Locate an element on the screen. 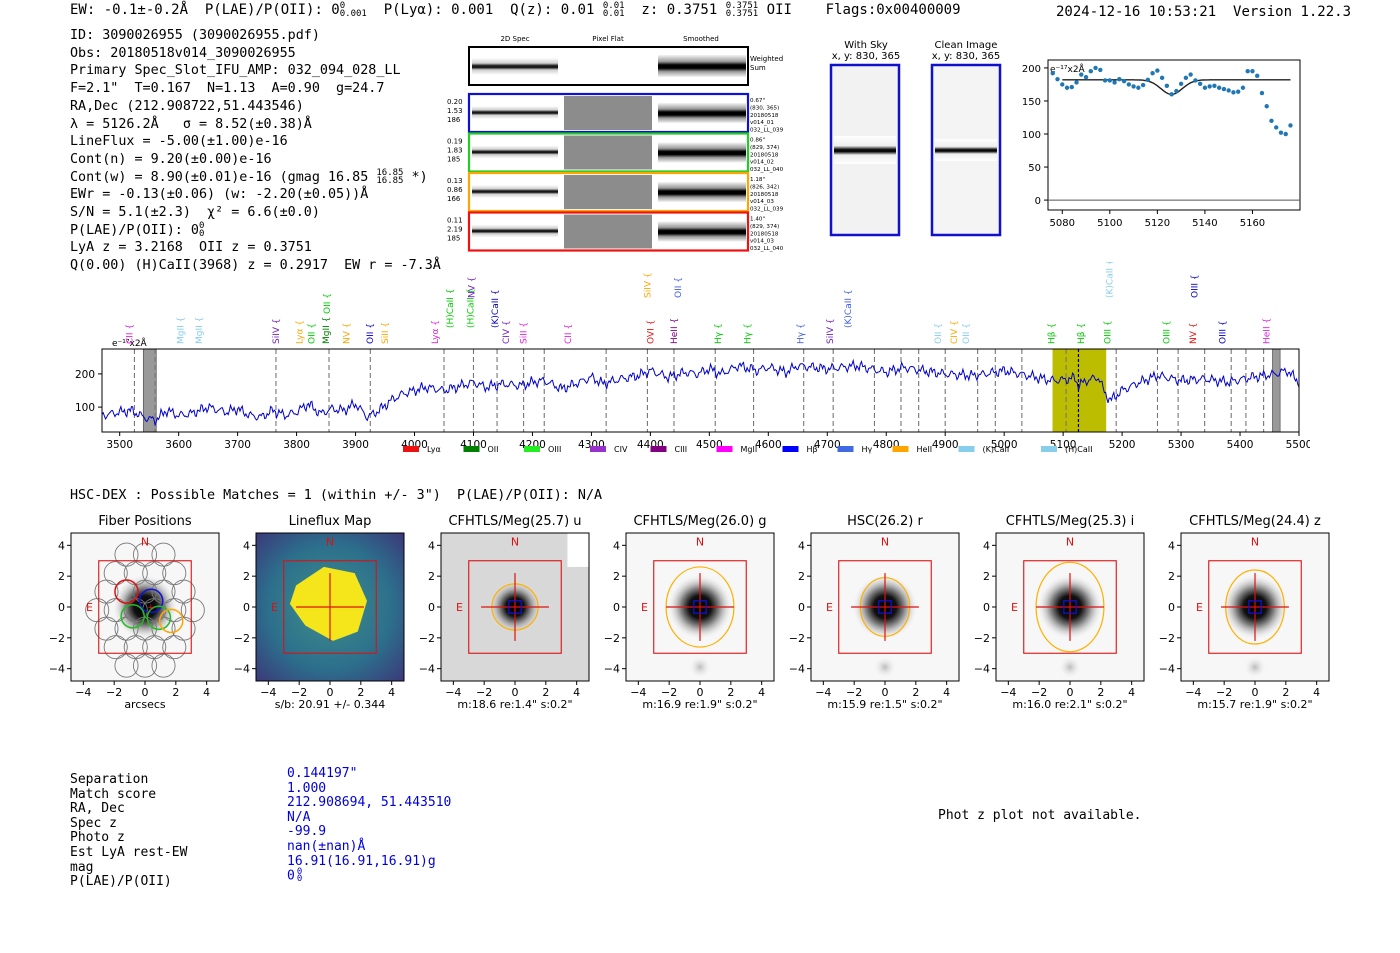 The image size is (1400, 953). cut-ytick-label-0-1: −2 is located at coordinates (57, 638).